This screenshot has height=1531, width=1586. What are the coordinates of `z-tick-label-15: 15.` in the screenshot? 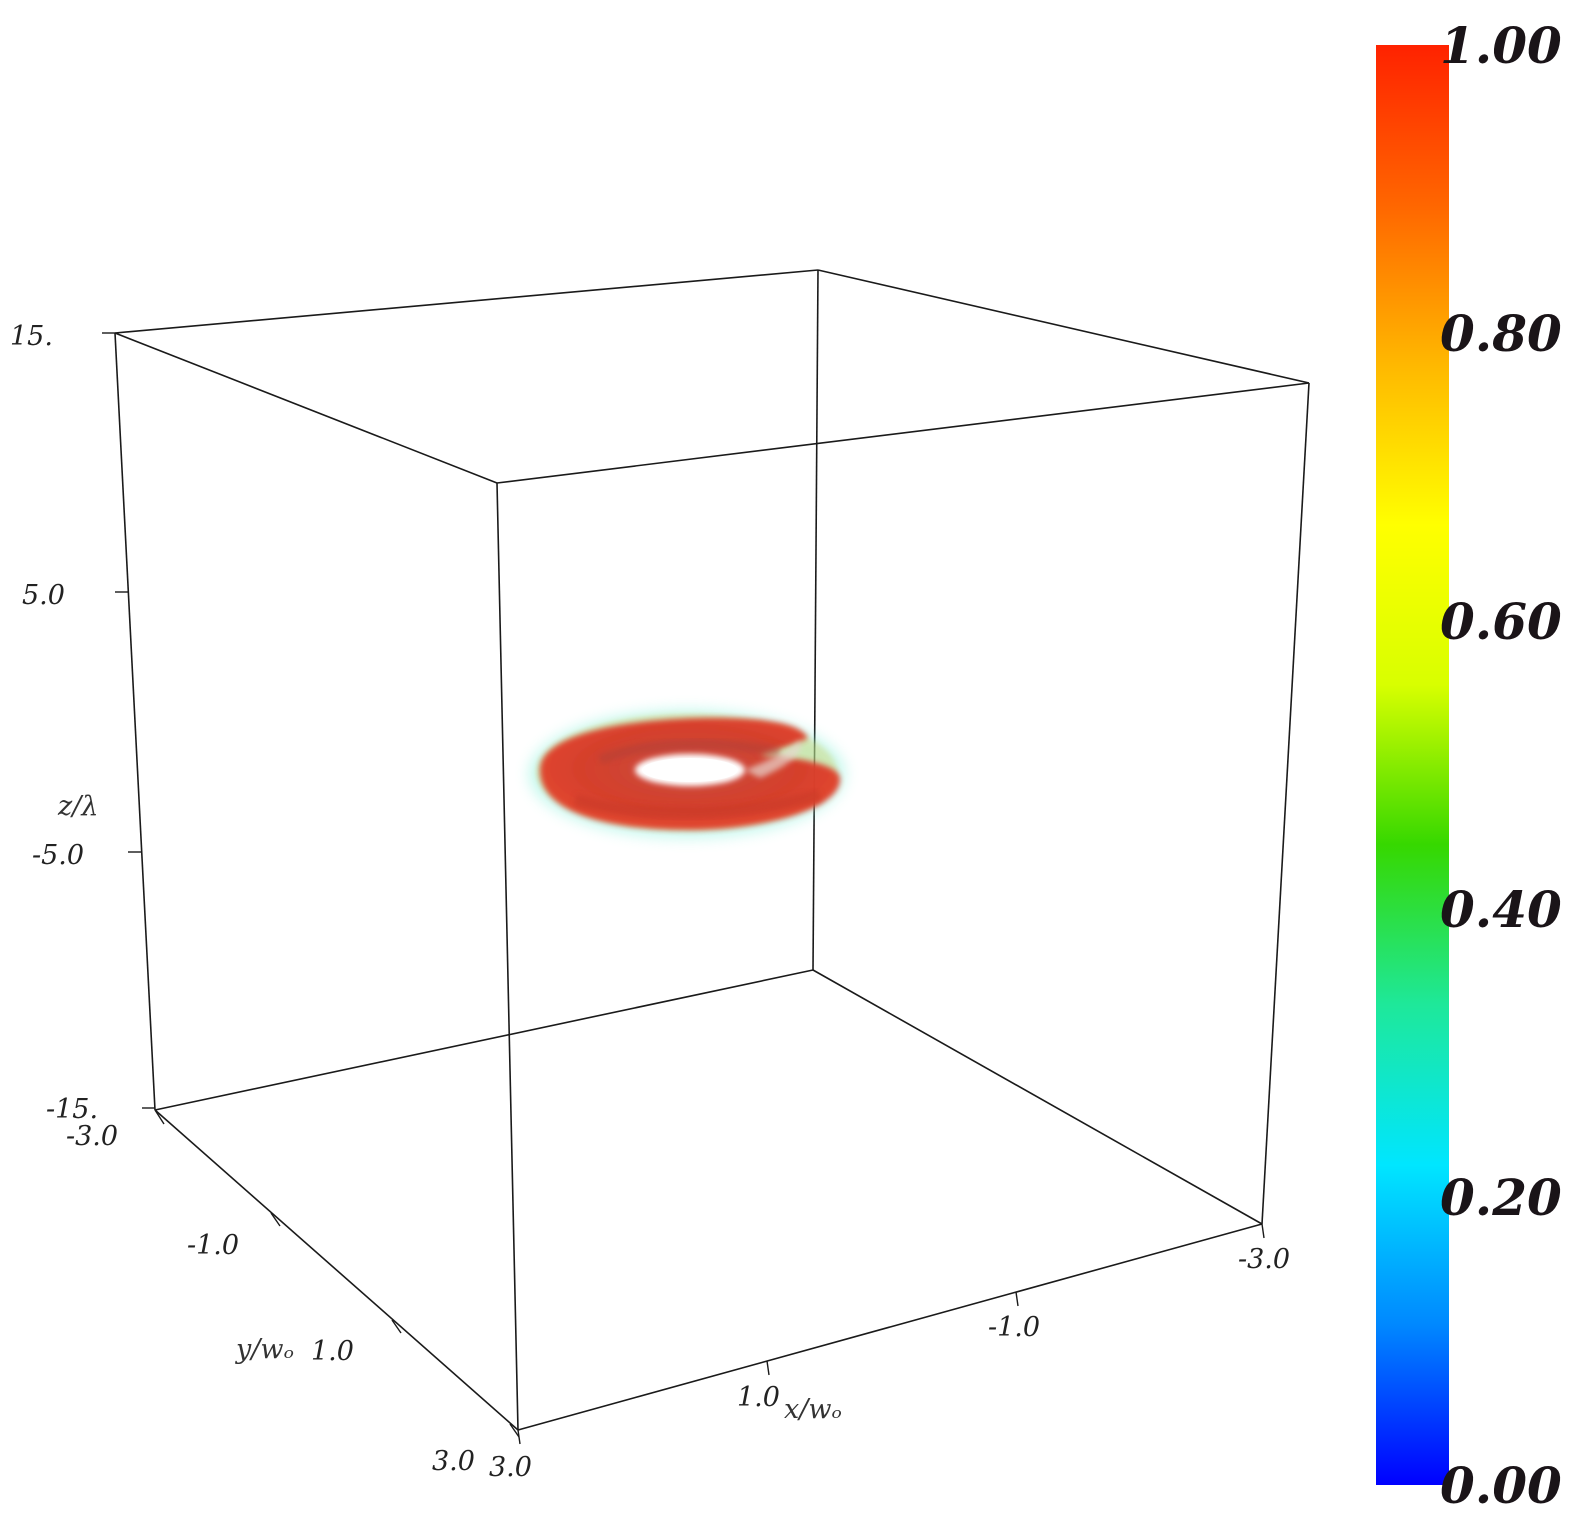 It's located at (31, 336).